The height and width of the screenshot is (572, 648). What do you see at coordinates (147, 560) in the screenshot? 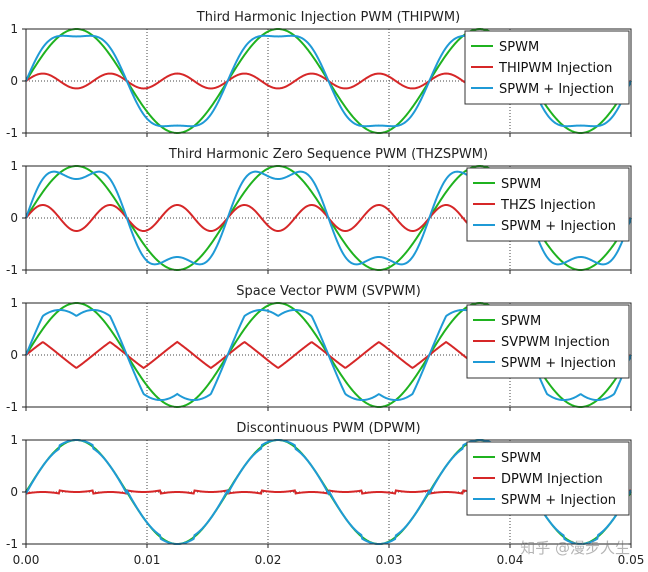
I see `x-tick-label: 0.01` at bounding box center [147, 560].